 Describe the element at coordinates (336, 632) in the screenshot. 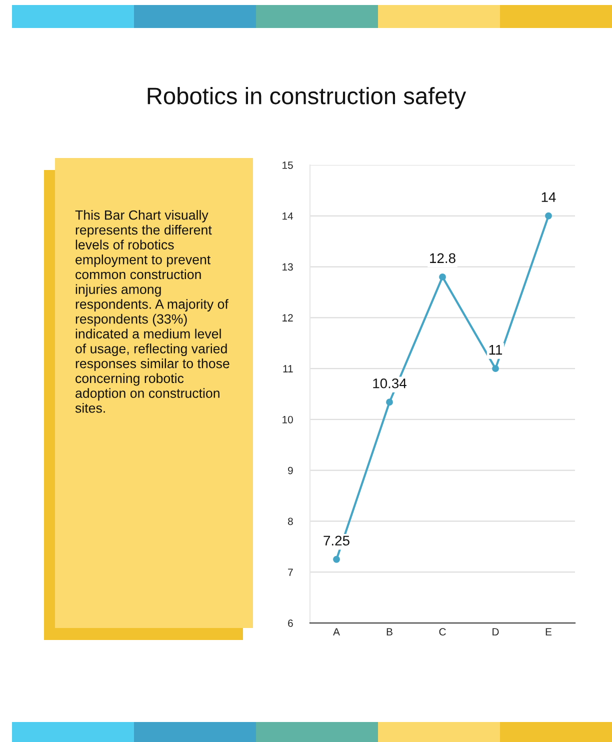

I see `x-tick-label: A` at that location.